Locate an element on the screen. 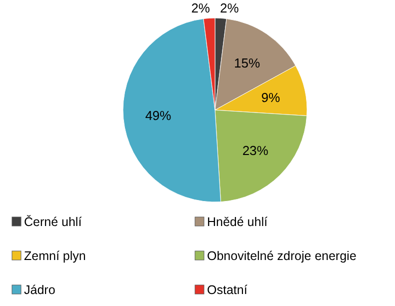 This screenshot has height=306, width=395. data-label: 15% is located at coordinates (247, 62).